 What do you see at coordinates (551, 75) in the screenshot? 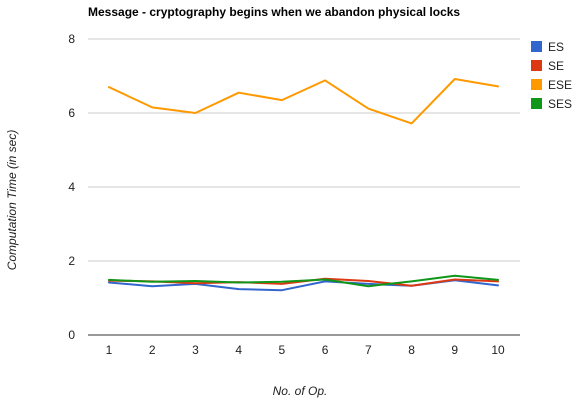
I see `legend: ES SE ESE SES` at bounding box center [551, 75].